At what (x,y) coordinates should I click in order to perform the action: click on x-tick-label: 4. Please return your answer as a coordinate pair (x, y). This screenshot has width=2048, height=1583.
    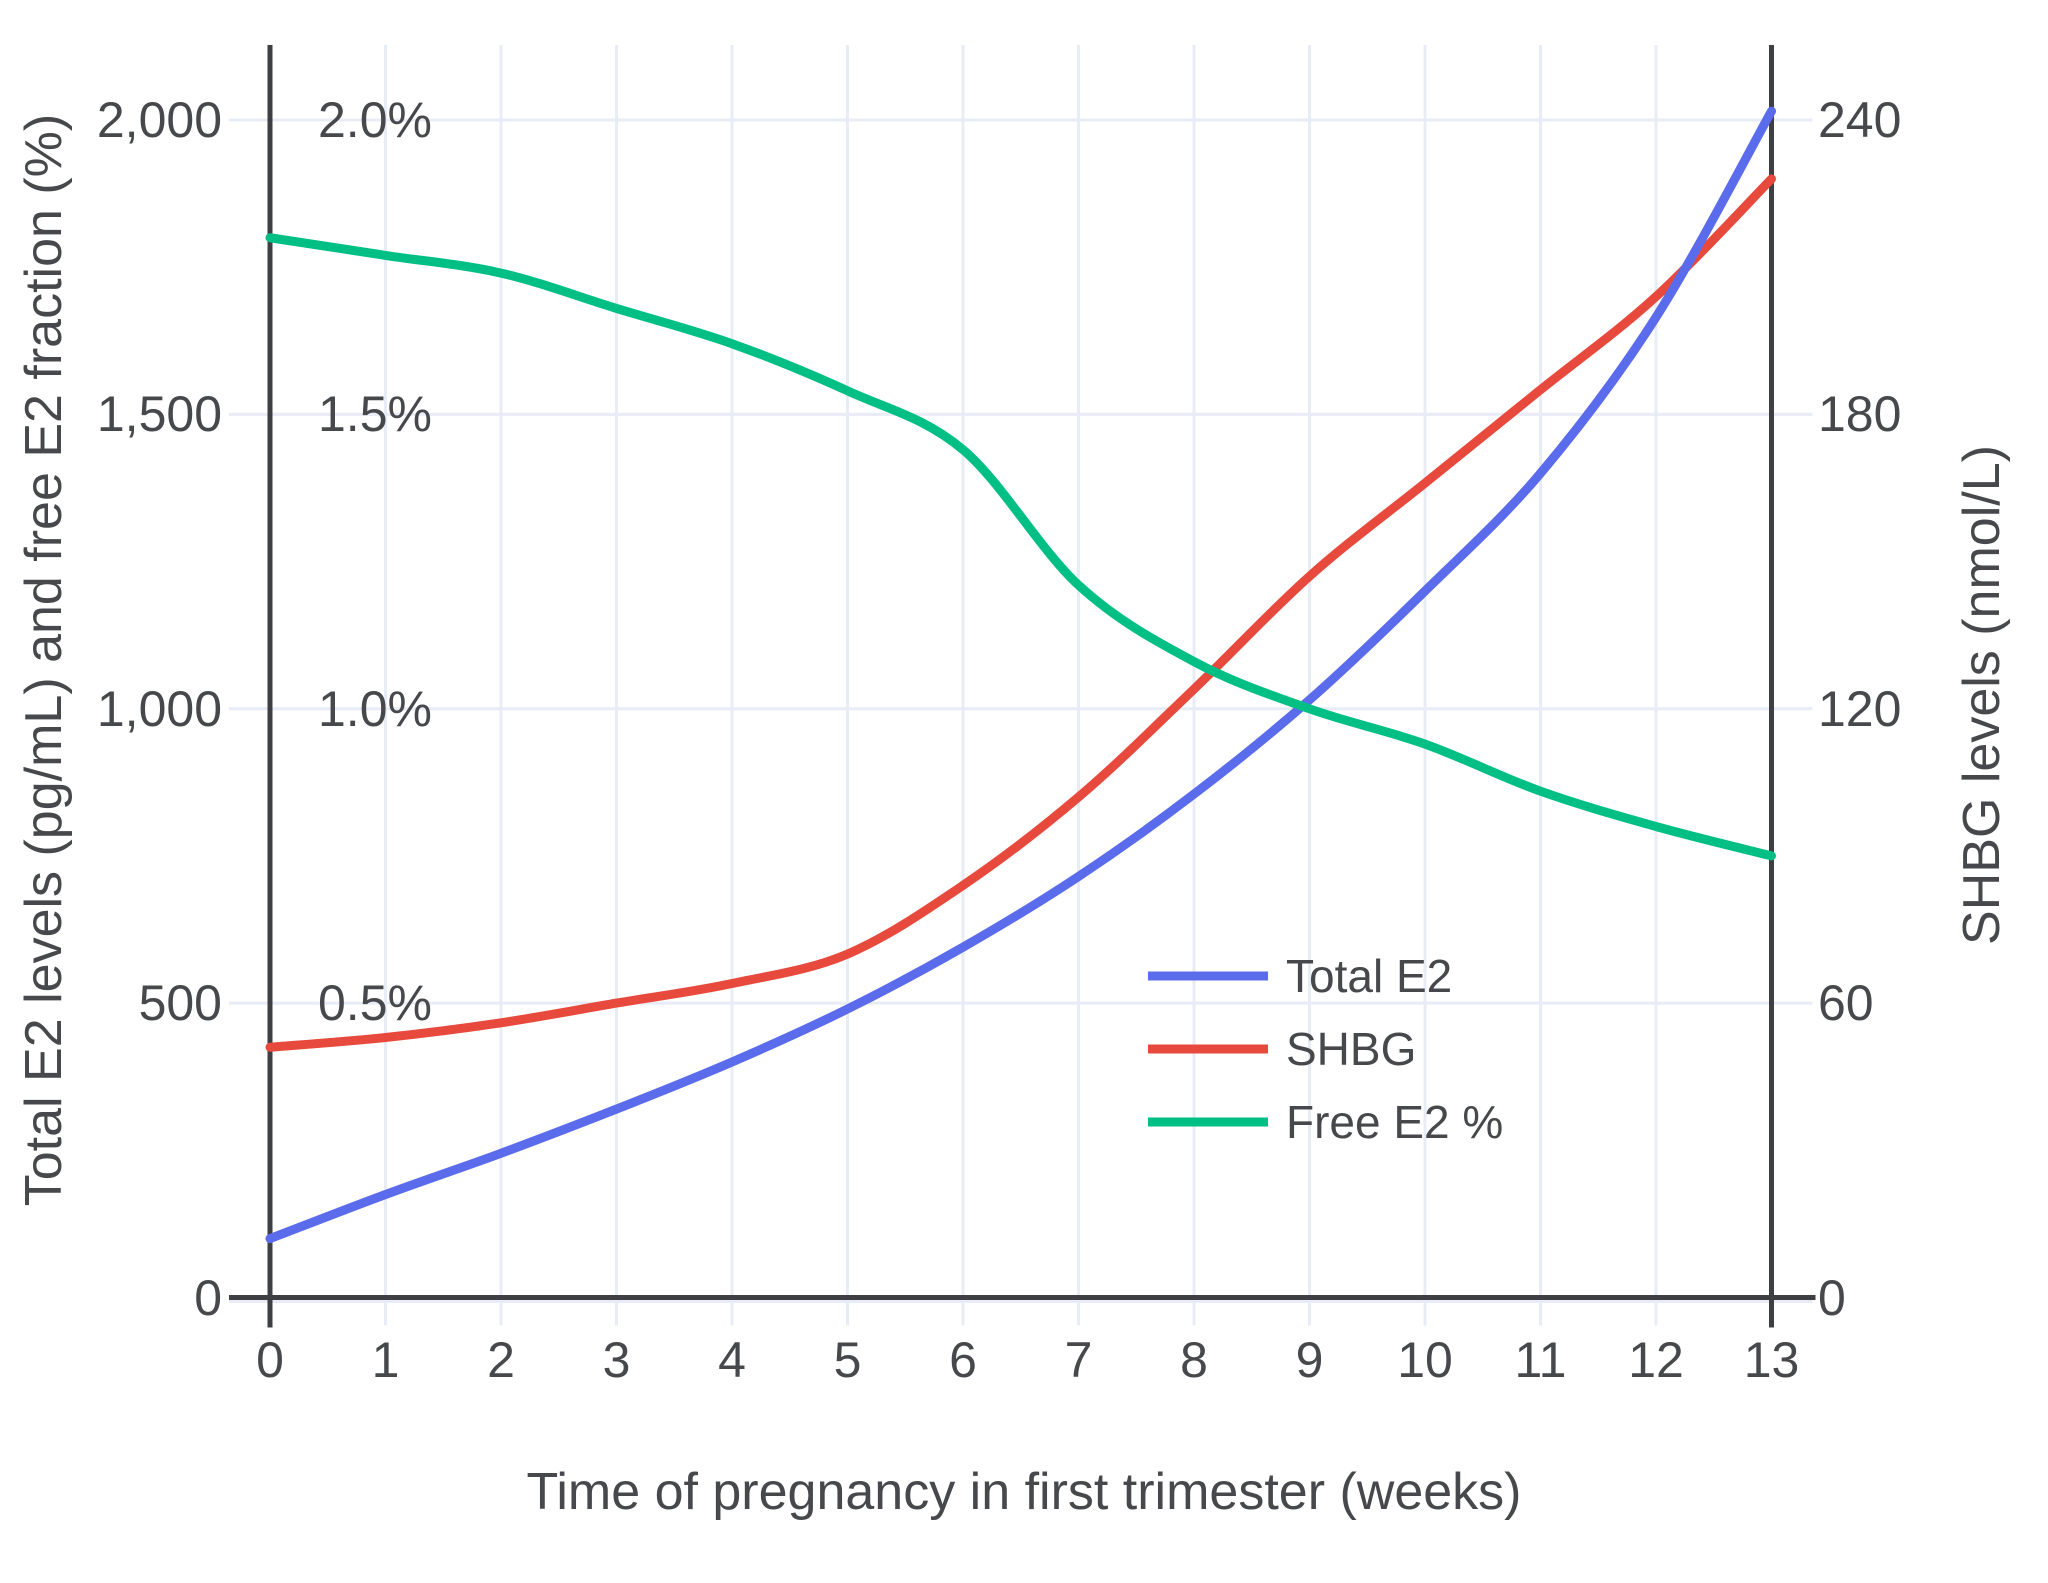
    Looking at the image, I should click on (732, 1360).